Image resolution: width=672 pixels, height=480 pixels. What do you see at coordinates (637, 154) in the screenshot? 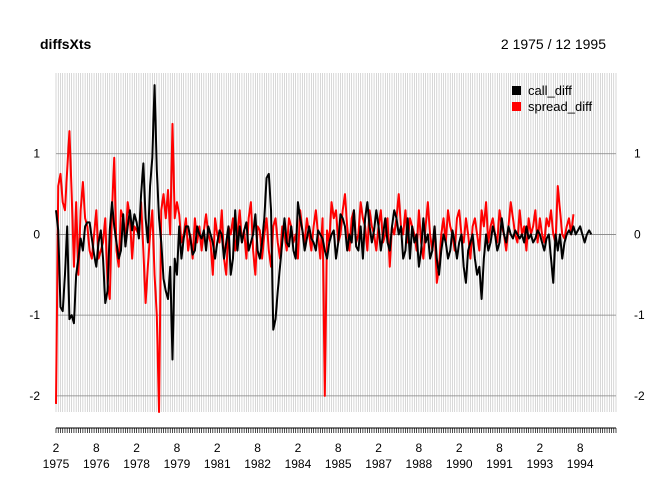
I see `y-tick-label-right: 1` at bounding box center [637, 154].